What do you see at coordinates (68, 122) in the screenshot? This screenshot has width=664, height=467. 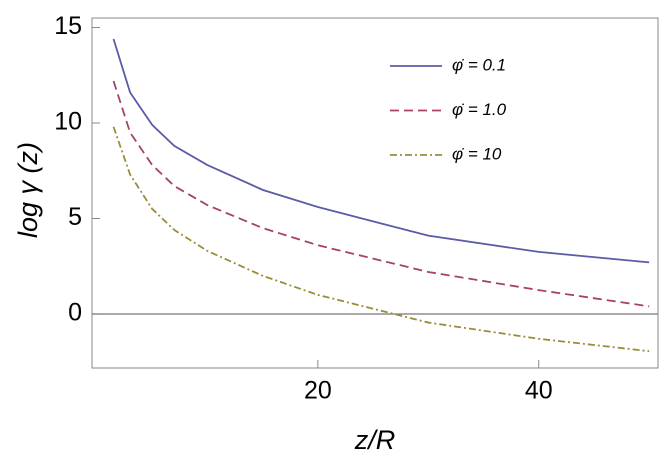 I see `y-tick-label: 10` at bounding box center [68, 122].